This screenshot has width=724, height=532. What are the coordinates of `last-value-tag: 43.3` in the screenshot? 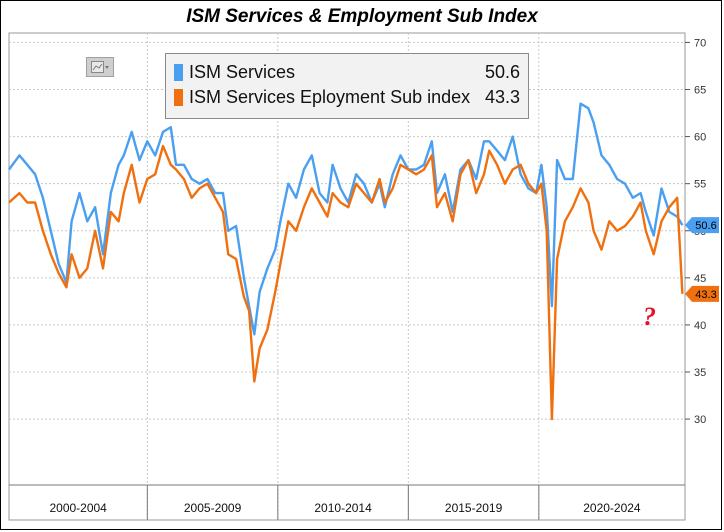 It's located at (702, 293).